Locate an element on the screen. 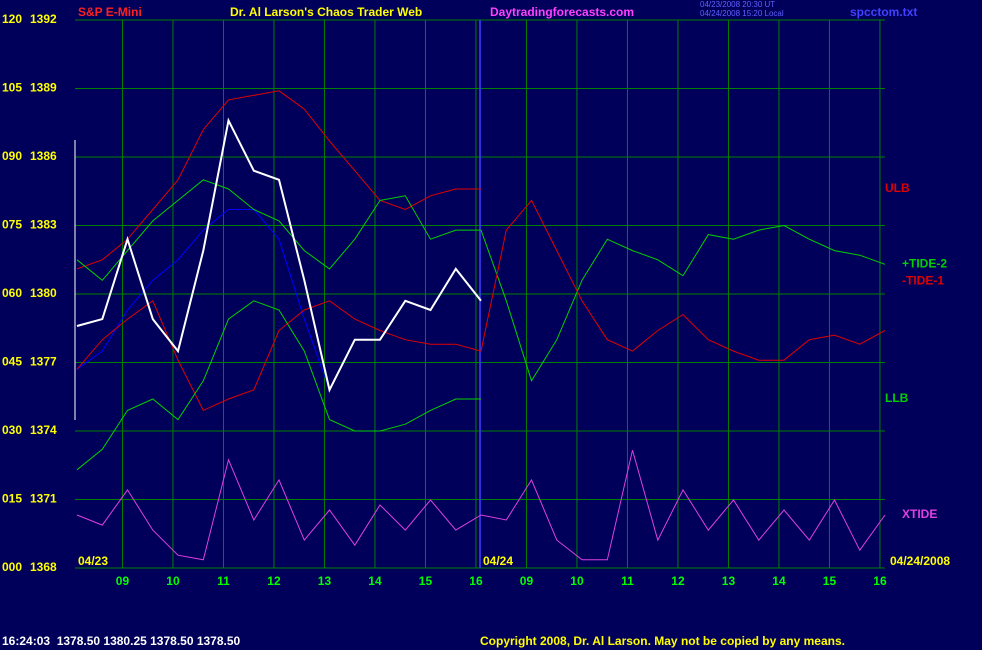 This screenshot has width=982, height=650. date-label: 04/24/2008 is located at coordinates (920, 561).